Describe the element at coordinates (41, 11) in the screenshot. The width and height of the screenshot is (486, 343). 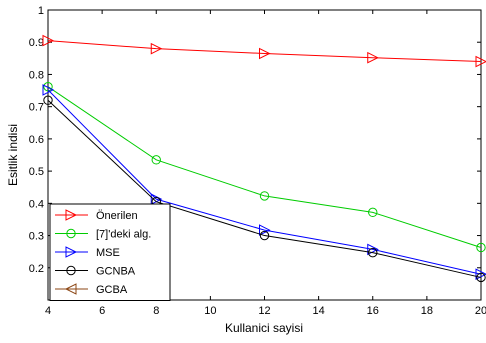
I see `y-tick-label: 1` at that location.